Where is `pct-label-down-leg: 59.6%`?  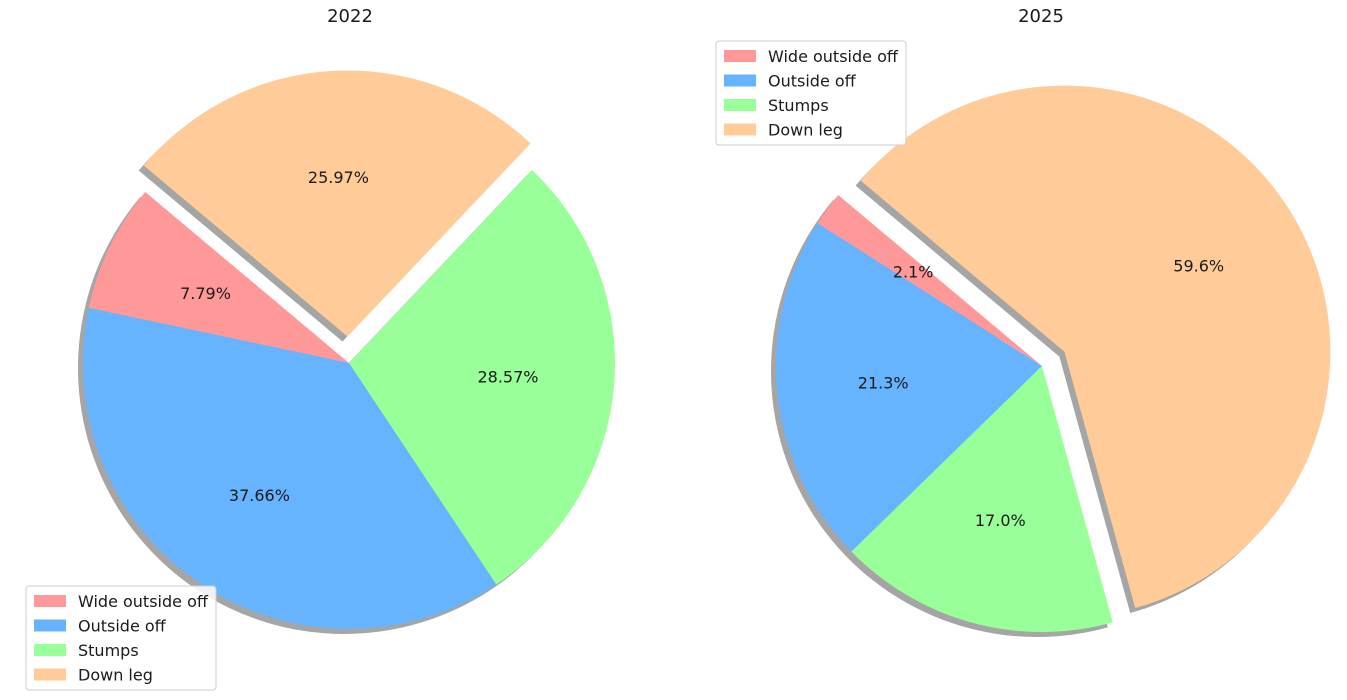
pct-label-down-leg: 59.6% is located at coordinates (1198, 265).